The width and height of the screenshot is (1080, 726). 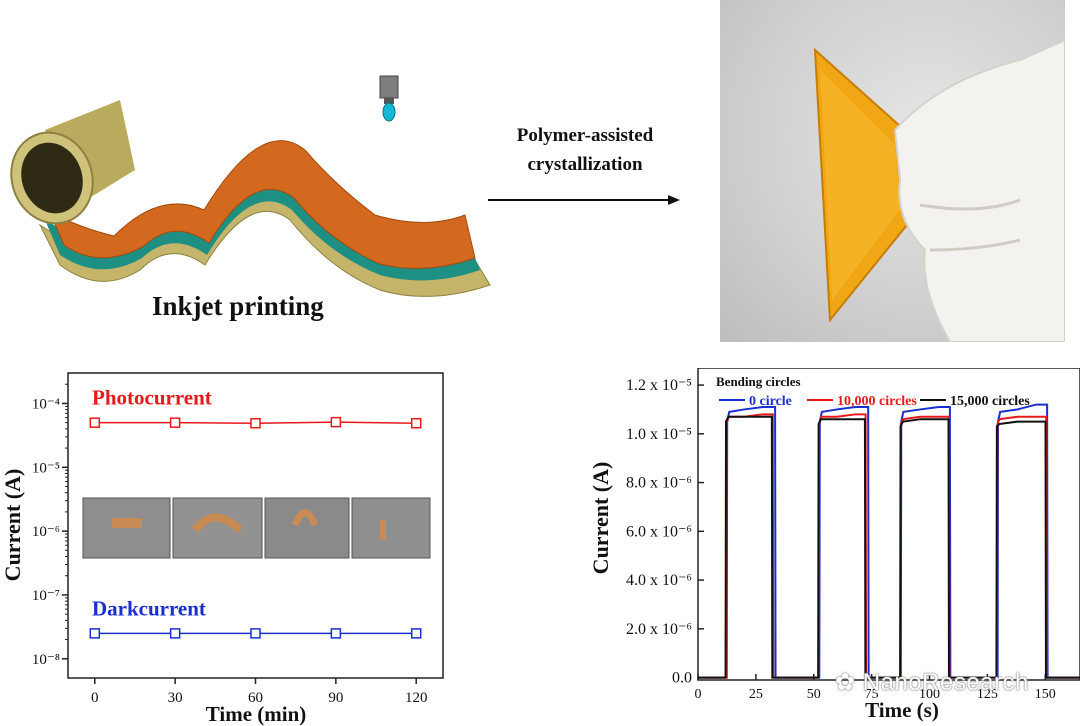 I want to click on bending-photos-inset, so click(x=256, y=528).